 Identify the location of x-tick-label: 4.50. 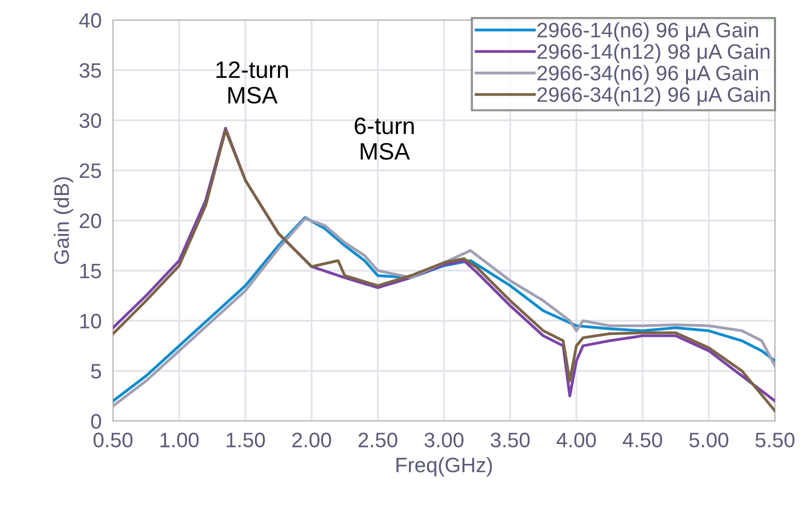
(642, 440).